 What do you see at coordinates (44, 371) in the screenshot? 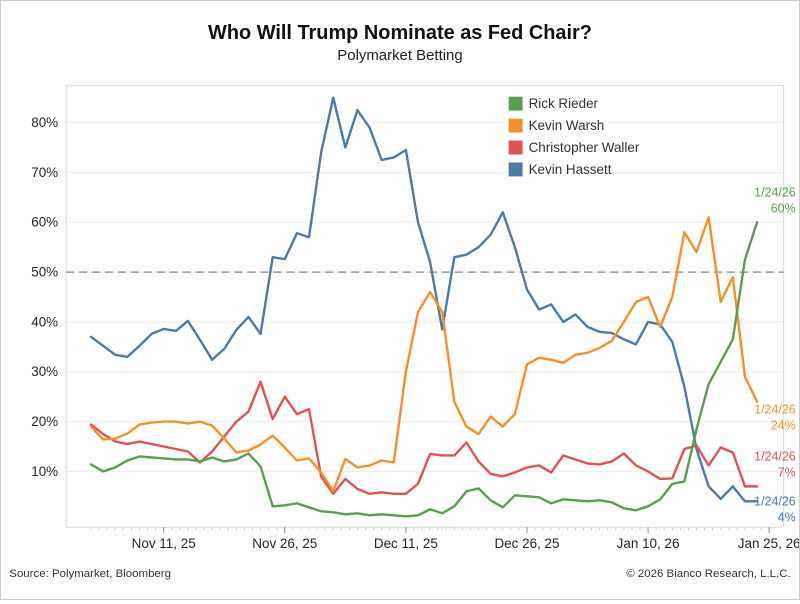
I see `y-axis-label-30: 30%` at bounding box center [44, 371].